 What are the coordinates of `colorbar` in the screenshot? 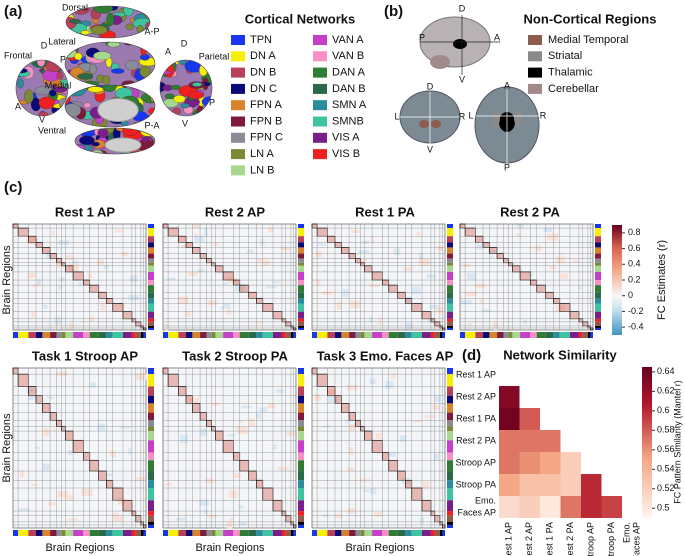 It's located at (617, 280).